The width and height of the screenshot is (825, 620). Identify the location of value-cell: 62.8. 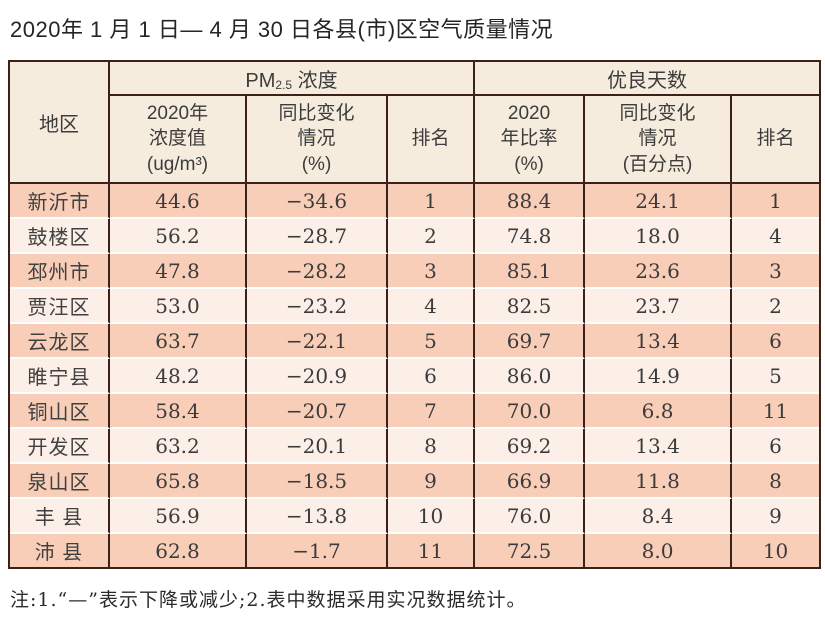
(178, 550).